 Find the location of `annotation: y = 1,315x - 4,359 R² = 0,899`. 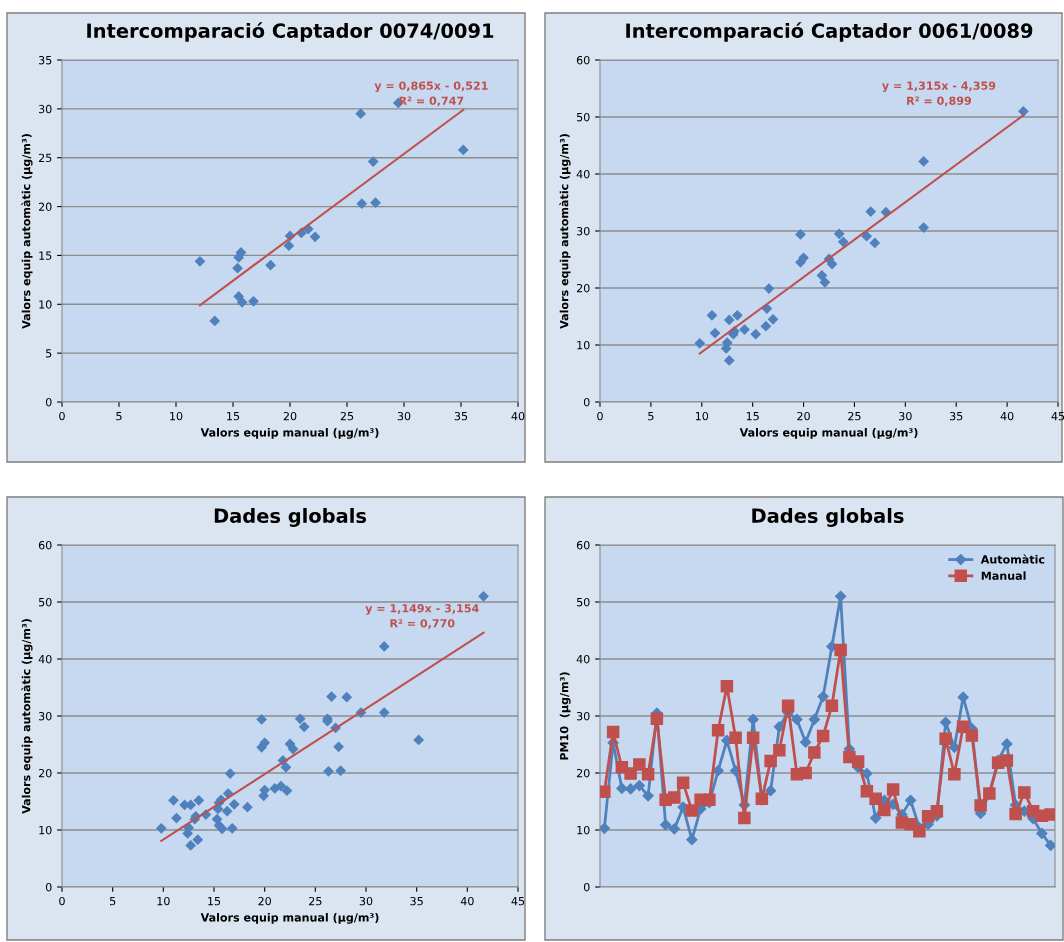

annotation: y = 1,315x - 4,359 R² = 0,899 is located at coordinates (939, 94).